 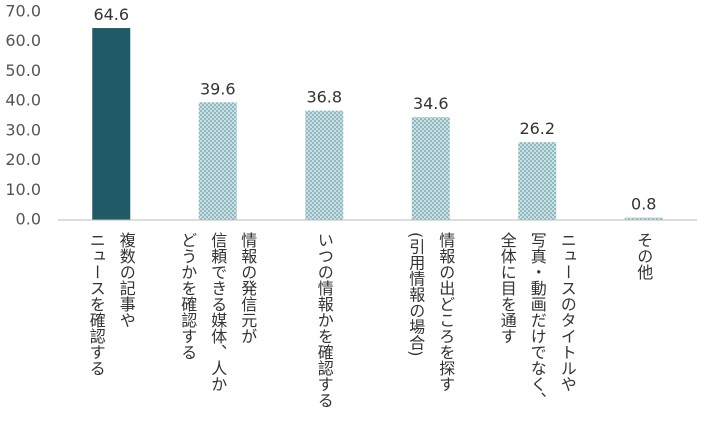 I want to click on y-tick-label: 70.0, so click(x=23, y=11).